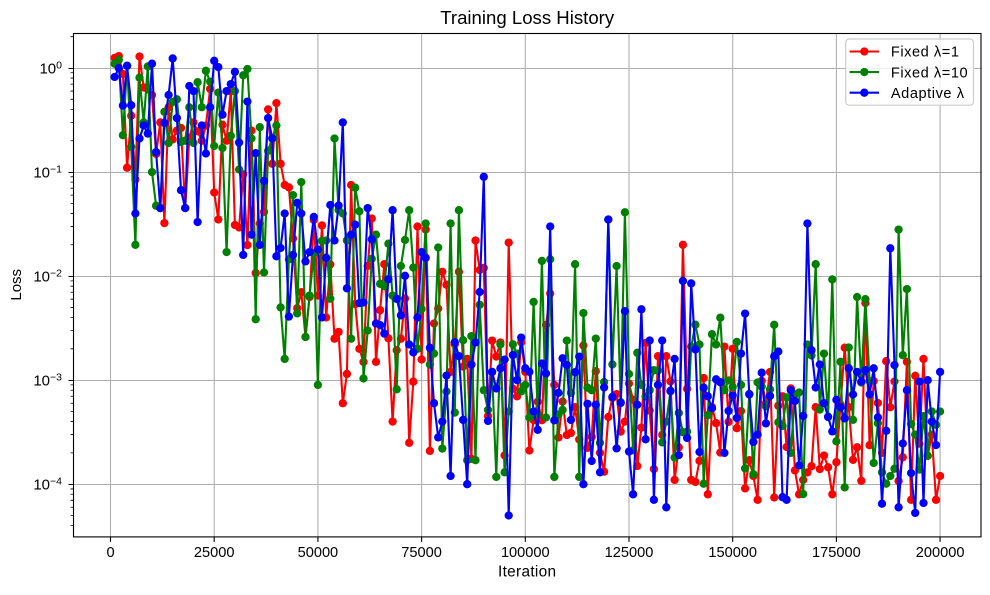 The height and width of the screenshot is (595, 990). I want to click on svg-text: Adaptive λ, so click(928, 94).